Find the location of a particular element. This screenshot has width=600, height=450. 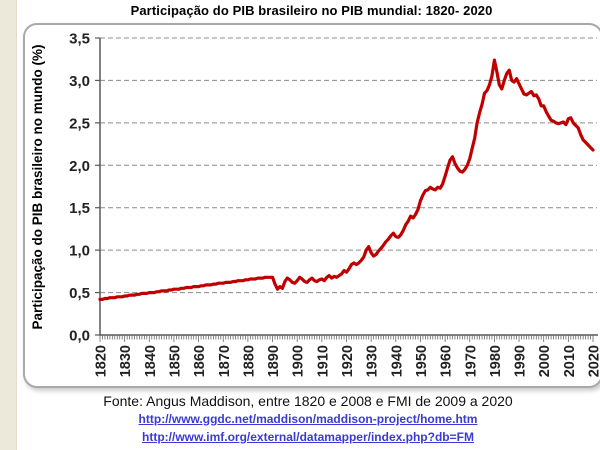

x-tick-label: 1980 is located at coordinates (496, 361).